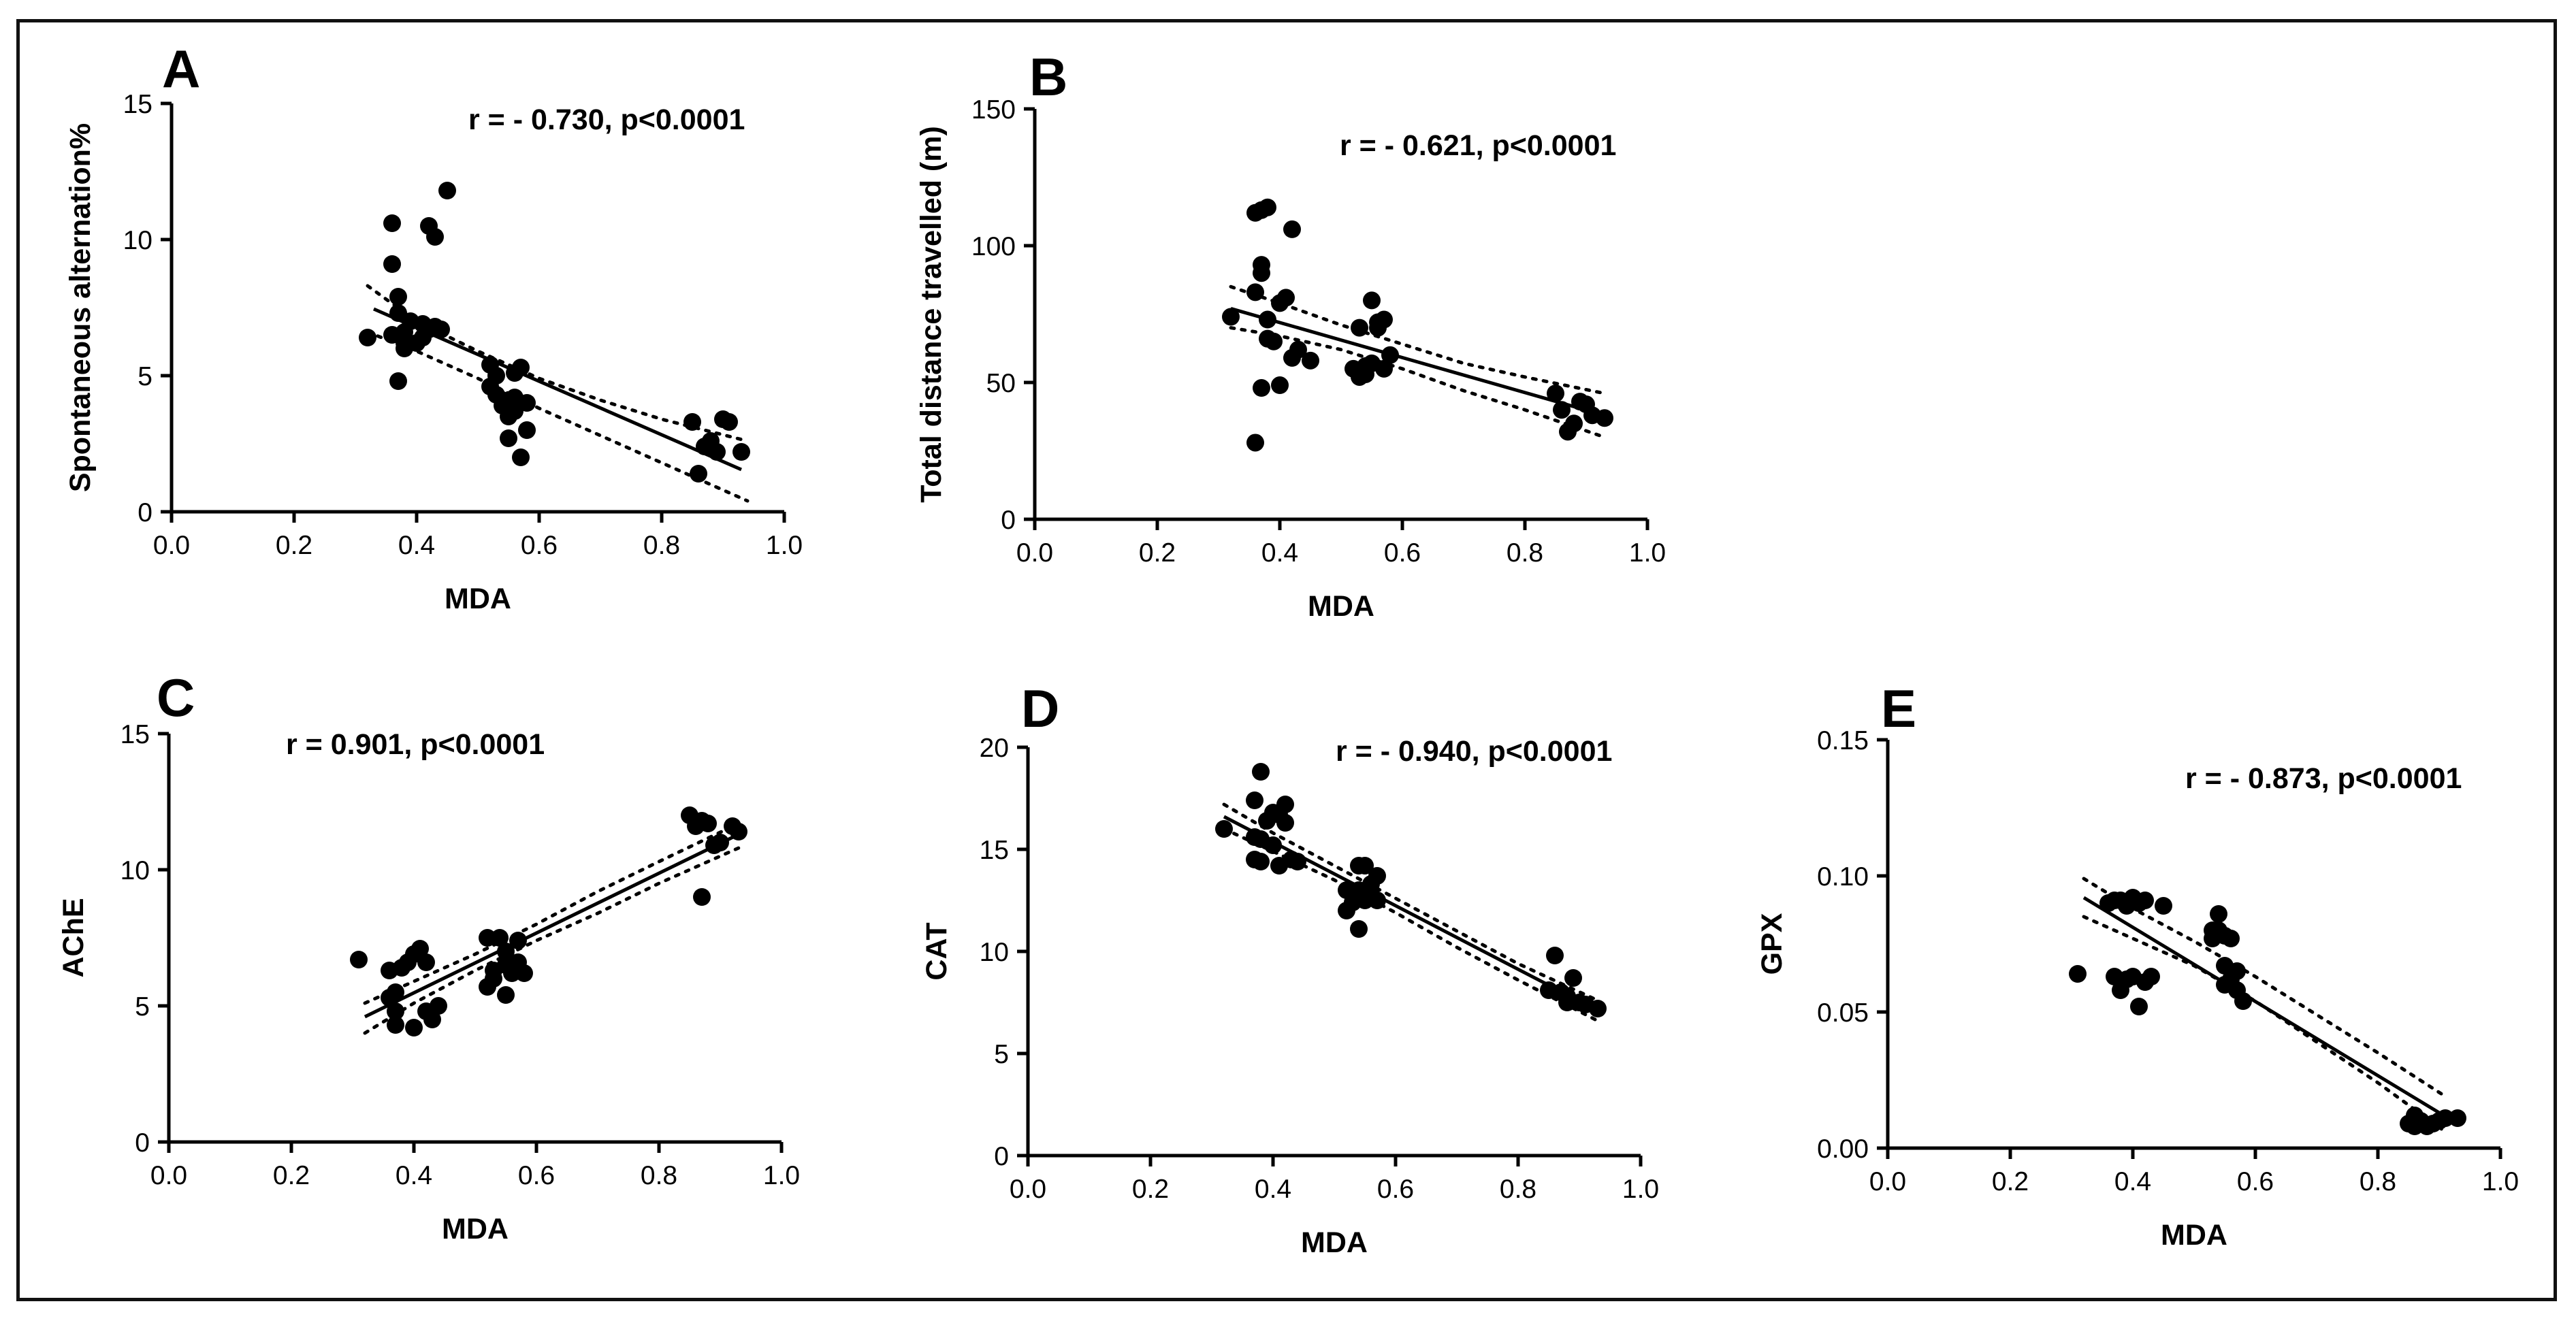  Describe the element at coordinates (416, 744) in the screenshot. I see `correlation-annotation: r = 0.901, p<0.0001` at that location.